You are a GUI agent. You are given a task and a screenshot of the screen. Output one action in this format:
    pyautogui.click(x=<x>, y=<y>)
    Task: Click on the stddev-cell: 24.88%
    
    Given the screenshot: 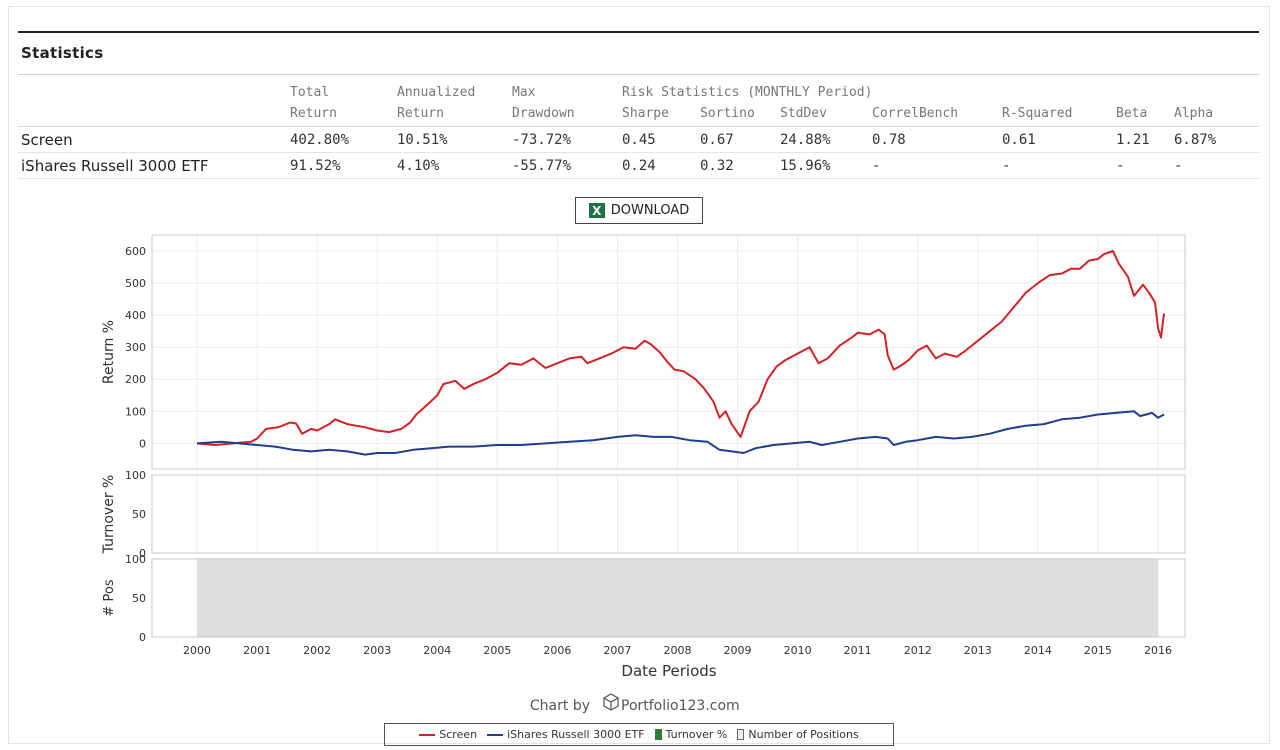 What is the action you would take?
    pyautogui.click(x=826, y=139)
    